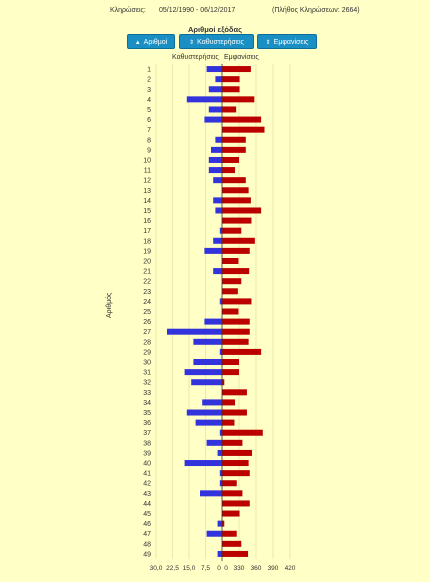 Image resolution: width=430 pixels, height=582 pixels. What do you see at coordinates (147, 393) in the screenshot?
I see `y-tick-label: 33` at bounding box center [147, 393].